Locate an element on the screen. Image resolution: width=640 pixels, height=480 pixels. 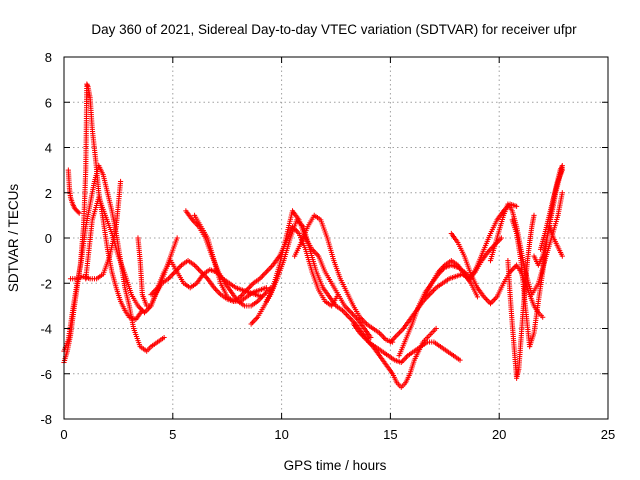
y-tick-label: 6 is located at coordinates (48, 102).